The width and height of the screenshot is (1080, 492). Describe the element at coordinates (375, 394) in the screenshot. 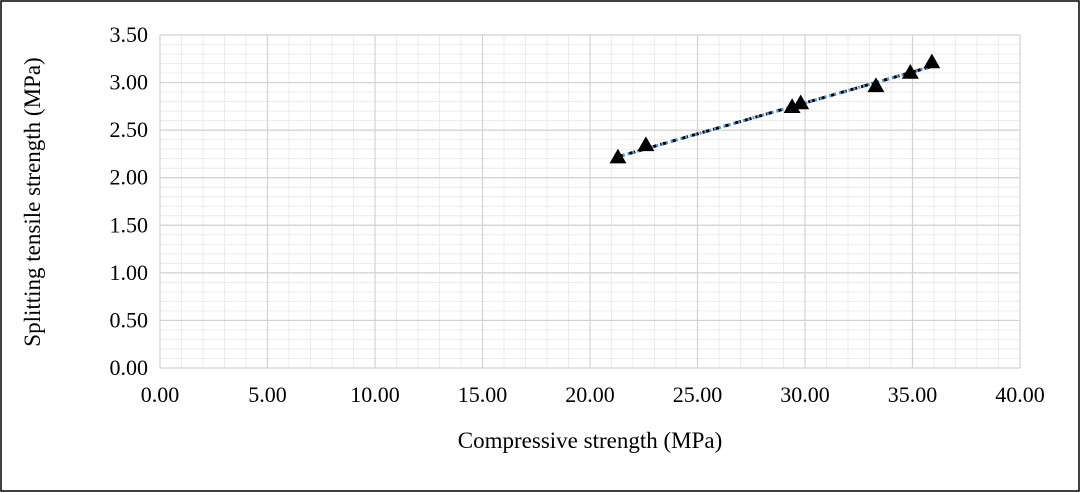

I see `x-tick-label: 10.00` at that location.